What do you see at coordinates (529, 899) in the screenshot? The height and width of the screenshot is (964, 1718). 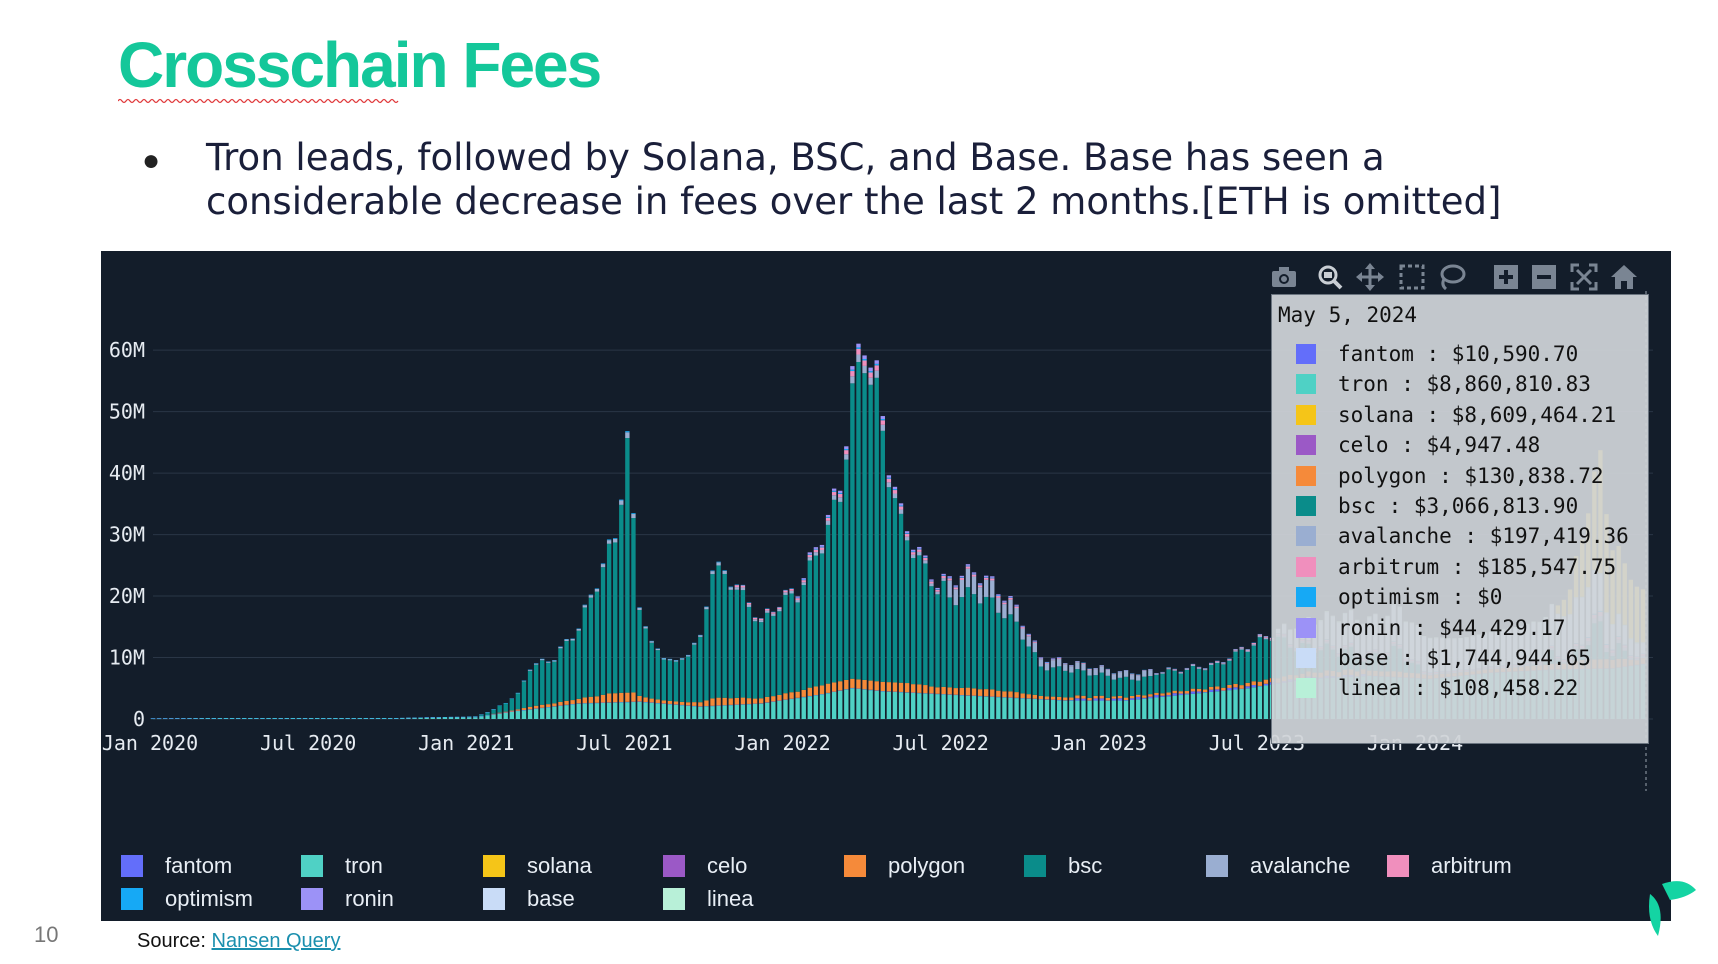 I see `legend-item-base: base` at bounding box center [529, 899].